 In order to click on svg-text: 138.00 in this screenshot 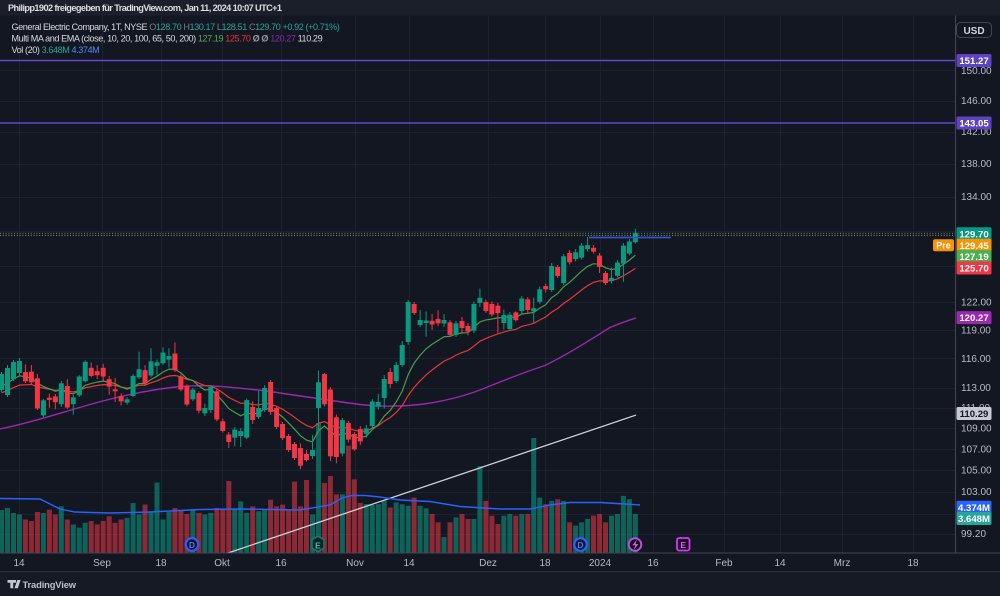, I will do `click(976, 164)`.